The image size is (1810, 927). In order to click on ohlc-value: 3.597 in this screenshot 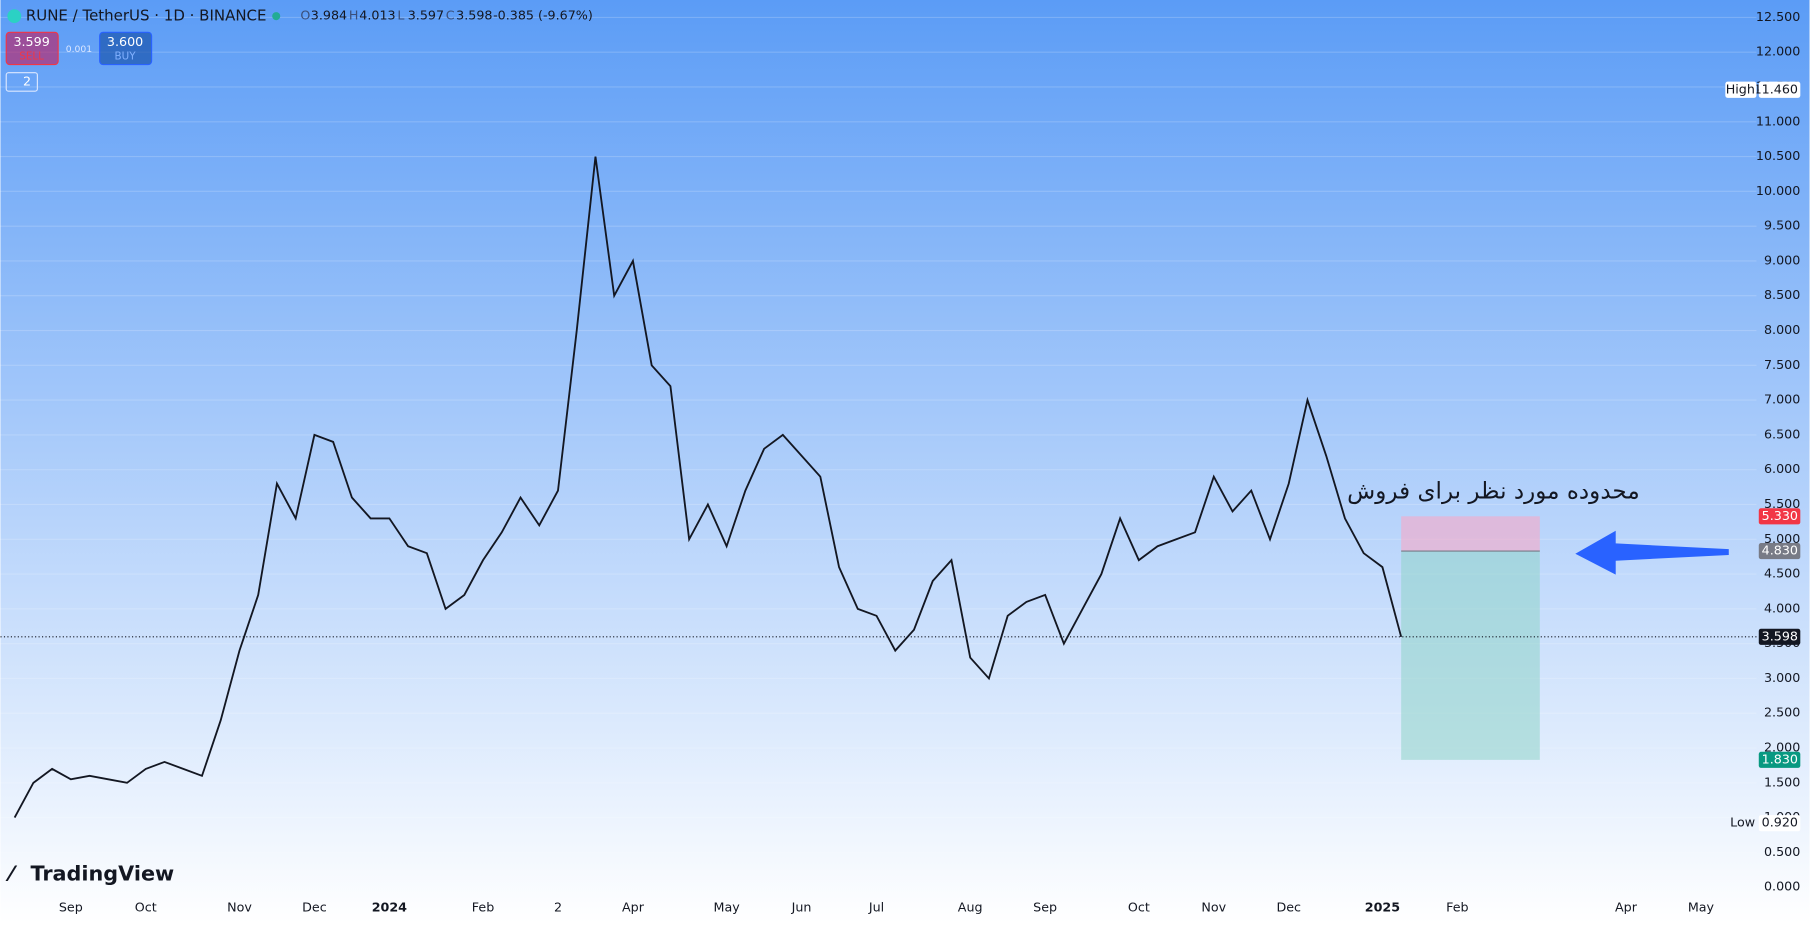, I will do `click(426, 15)`.